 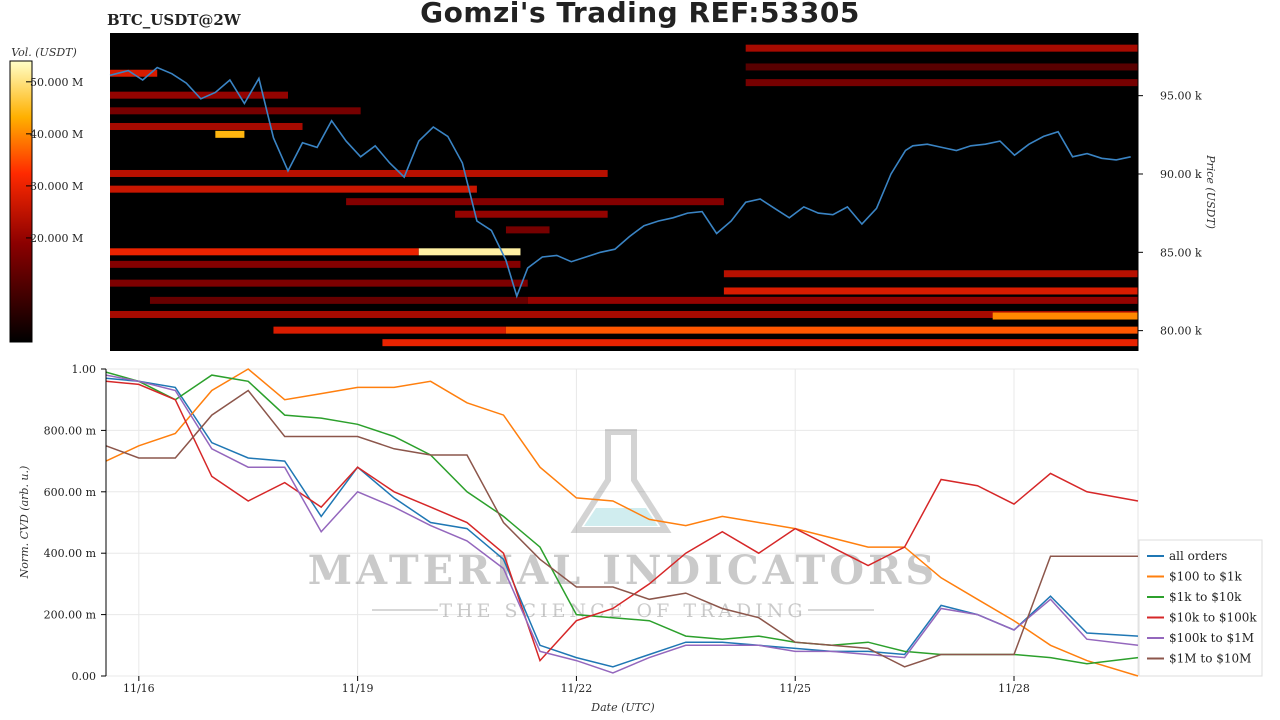 What do you see at coordinates (24, 523) in the screenshot?
I see `cvd-y-axis-label: Norm. CVD (arb. u.)` at bounding box center [24, 523].